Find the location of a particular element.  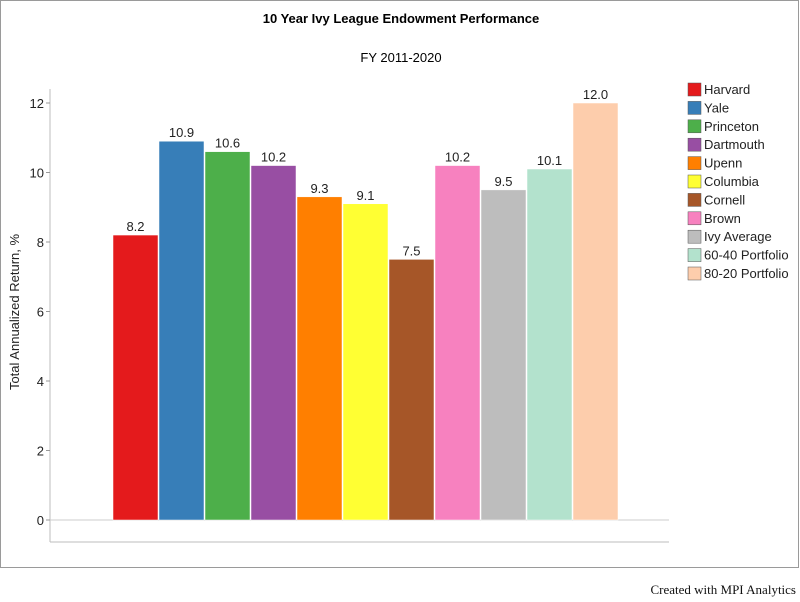

bar-cornell is located at coordinates (411, 390).